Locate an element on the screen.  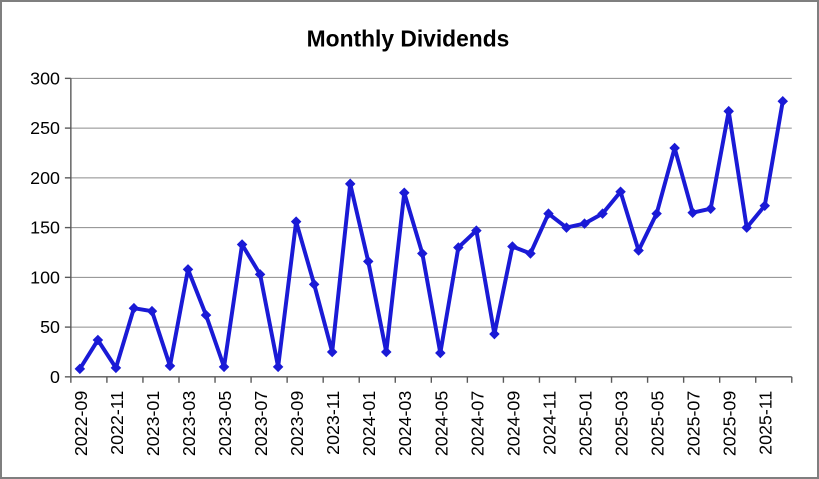
x-tick-label: 2025-11 is located at coordinates (766, 423).